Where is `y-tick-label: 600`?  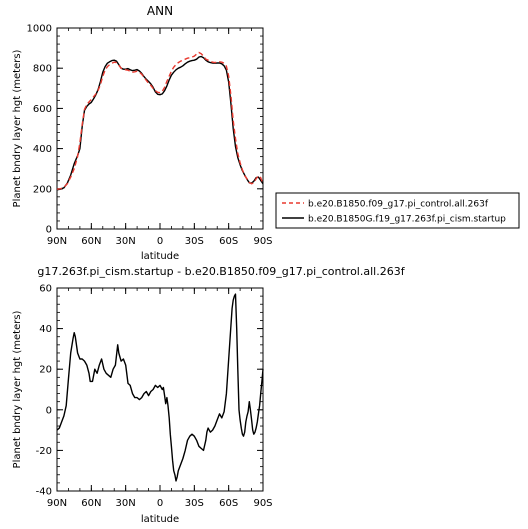
y-tick-label: 600 is located at coordinates (42, 109).